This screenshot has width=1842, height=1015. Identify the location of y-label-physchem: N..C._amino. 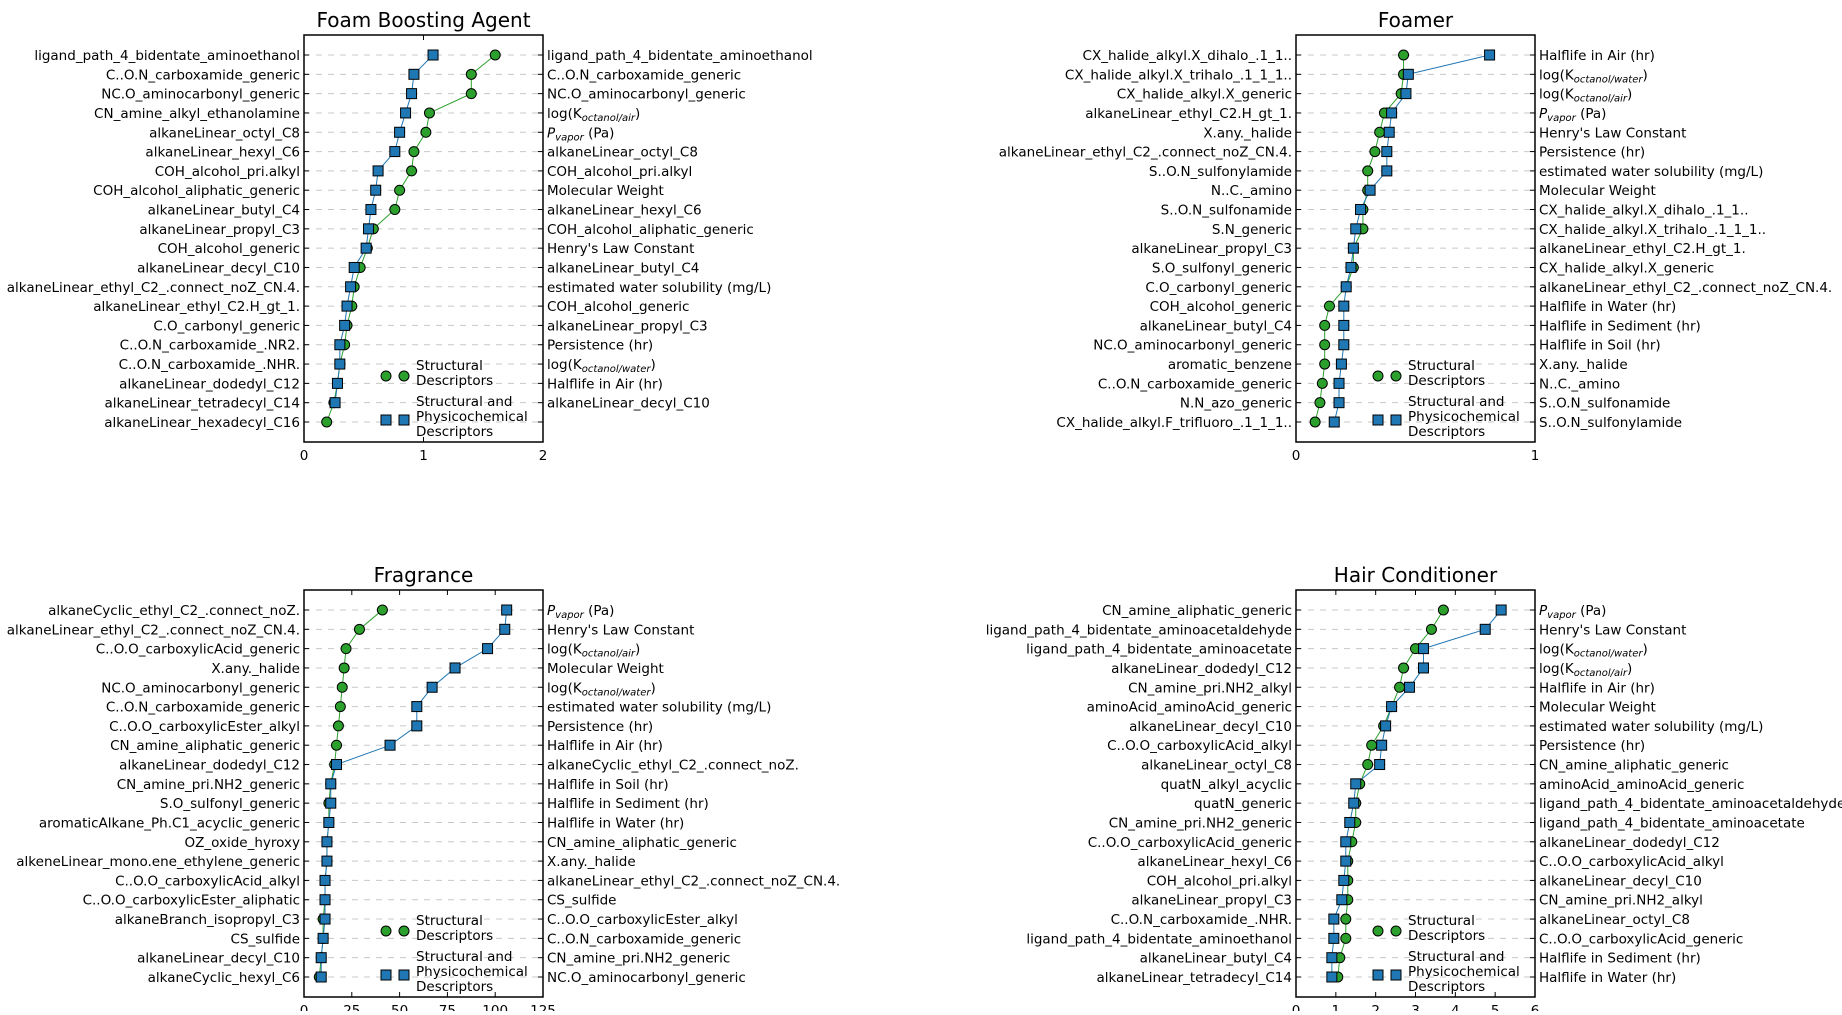
(1579, 384).